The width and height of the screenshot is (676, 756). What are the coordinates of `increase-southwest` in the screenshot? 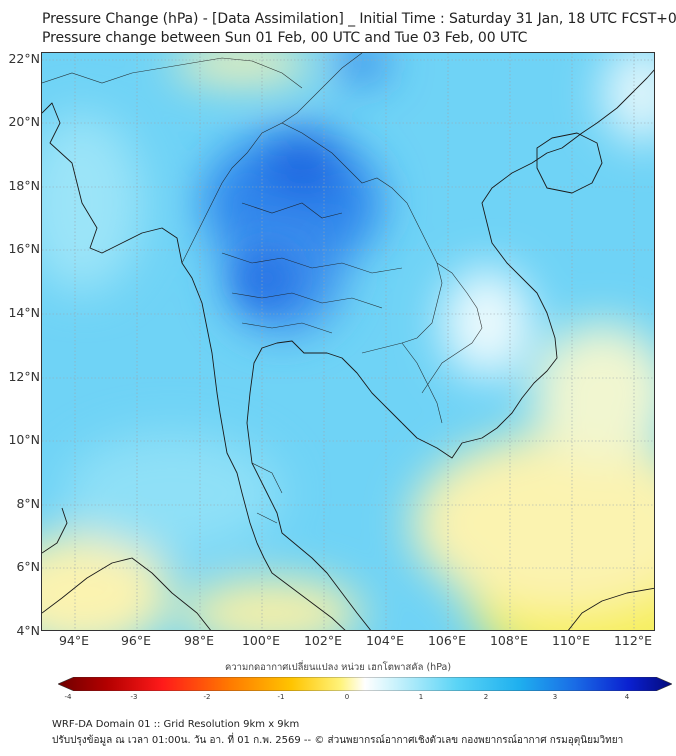 It's located at (107, 581).